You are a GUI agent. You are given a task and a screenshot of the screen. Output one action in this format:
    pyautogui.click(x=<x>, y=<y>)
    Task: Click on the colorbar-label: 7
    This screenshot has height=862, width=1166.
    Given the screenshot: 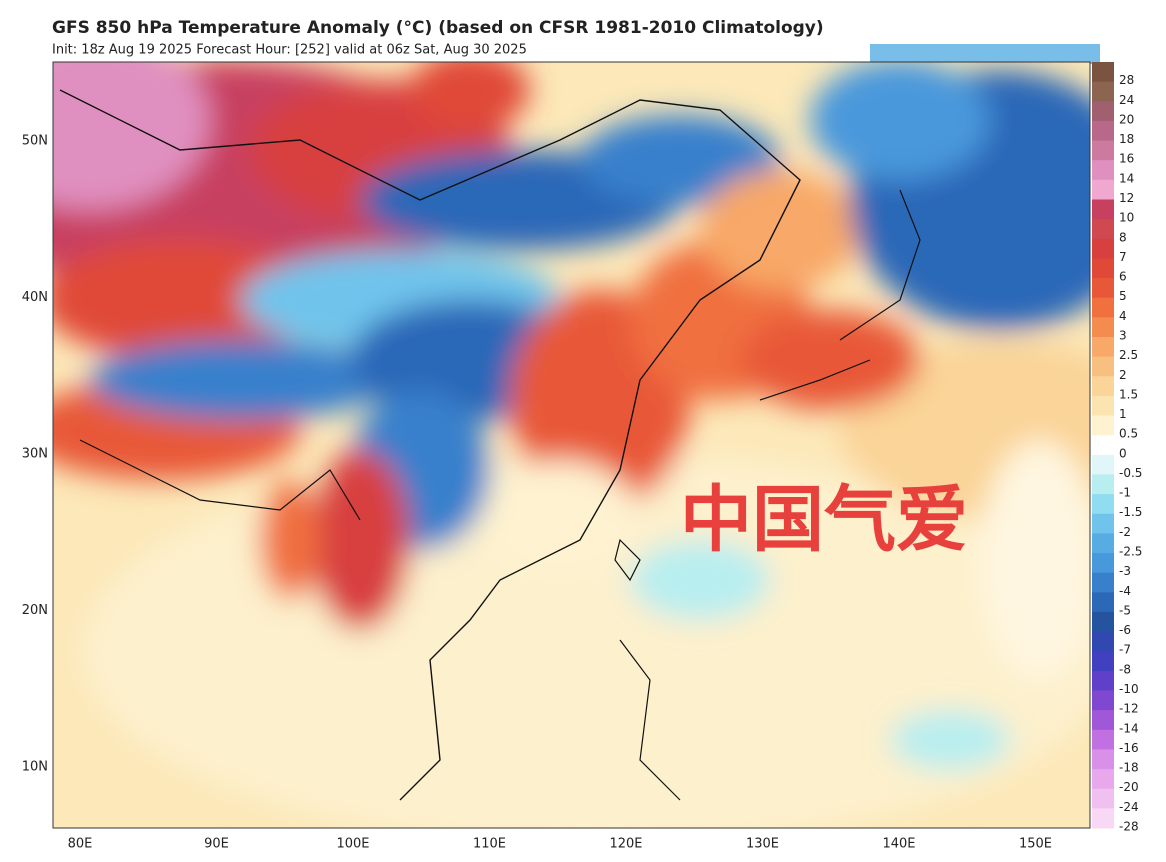 What is the action you would take?
    pyautogui.click(x=1123, y=257)
    